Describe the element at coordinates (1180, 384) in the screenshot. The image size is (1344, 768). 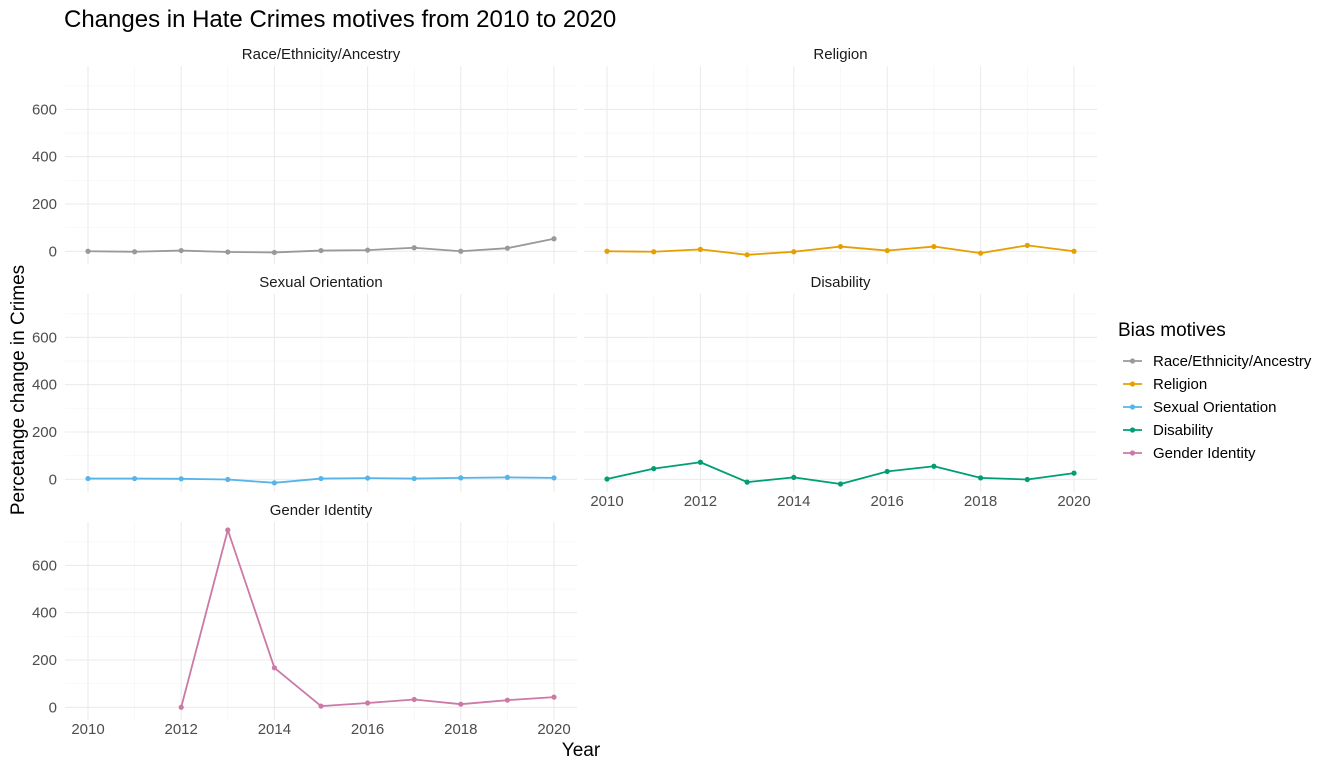
I see `legend-label: Religion` at that location.